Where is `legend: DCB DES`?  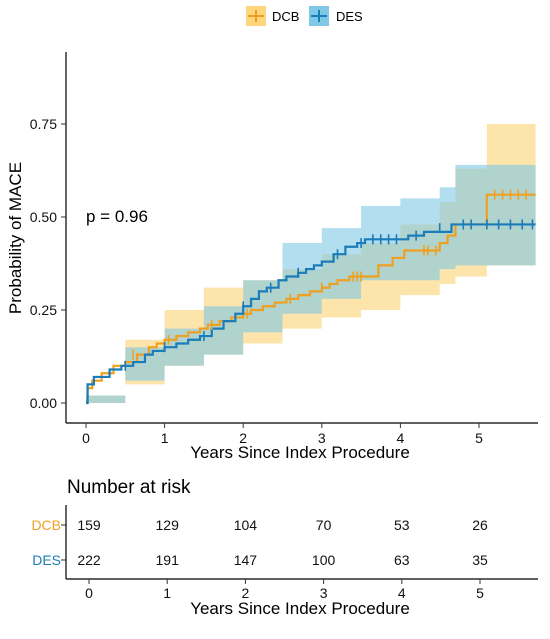 legend: DCB DES is located at coordinates (304, 16).